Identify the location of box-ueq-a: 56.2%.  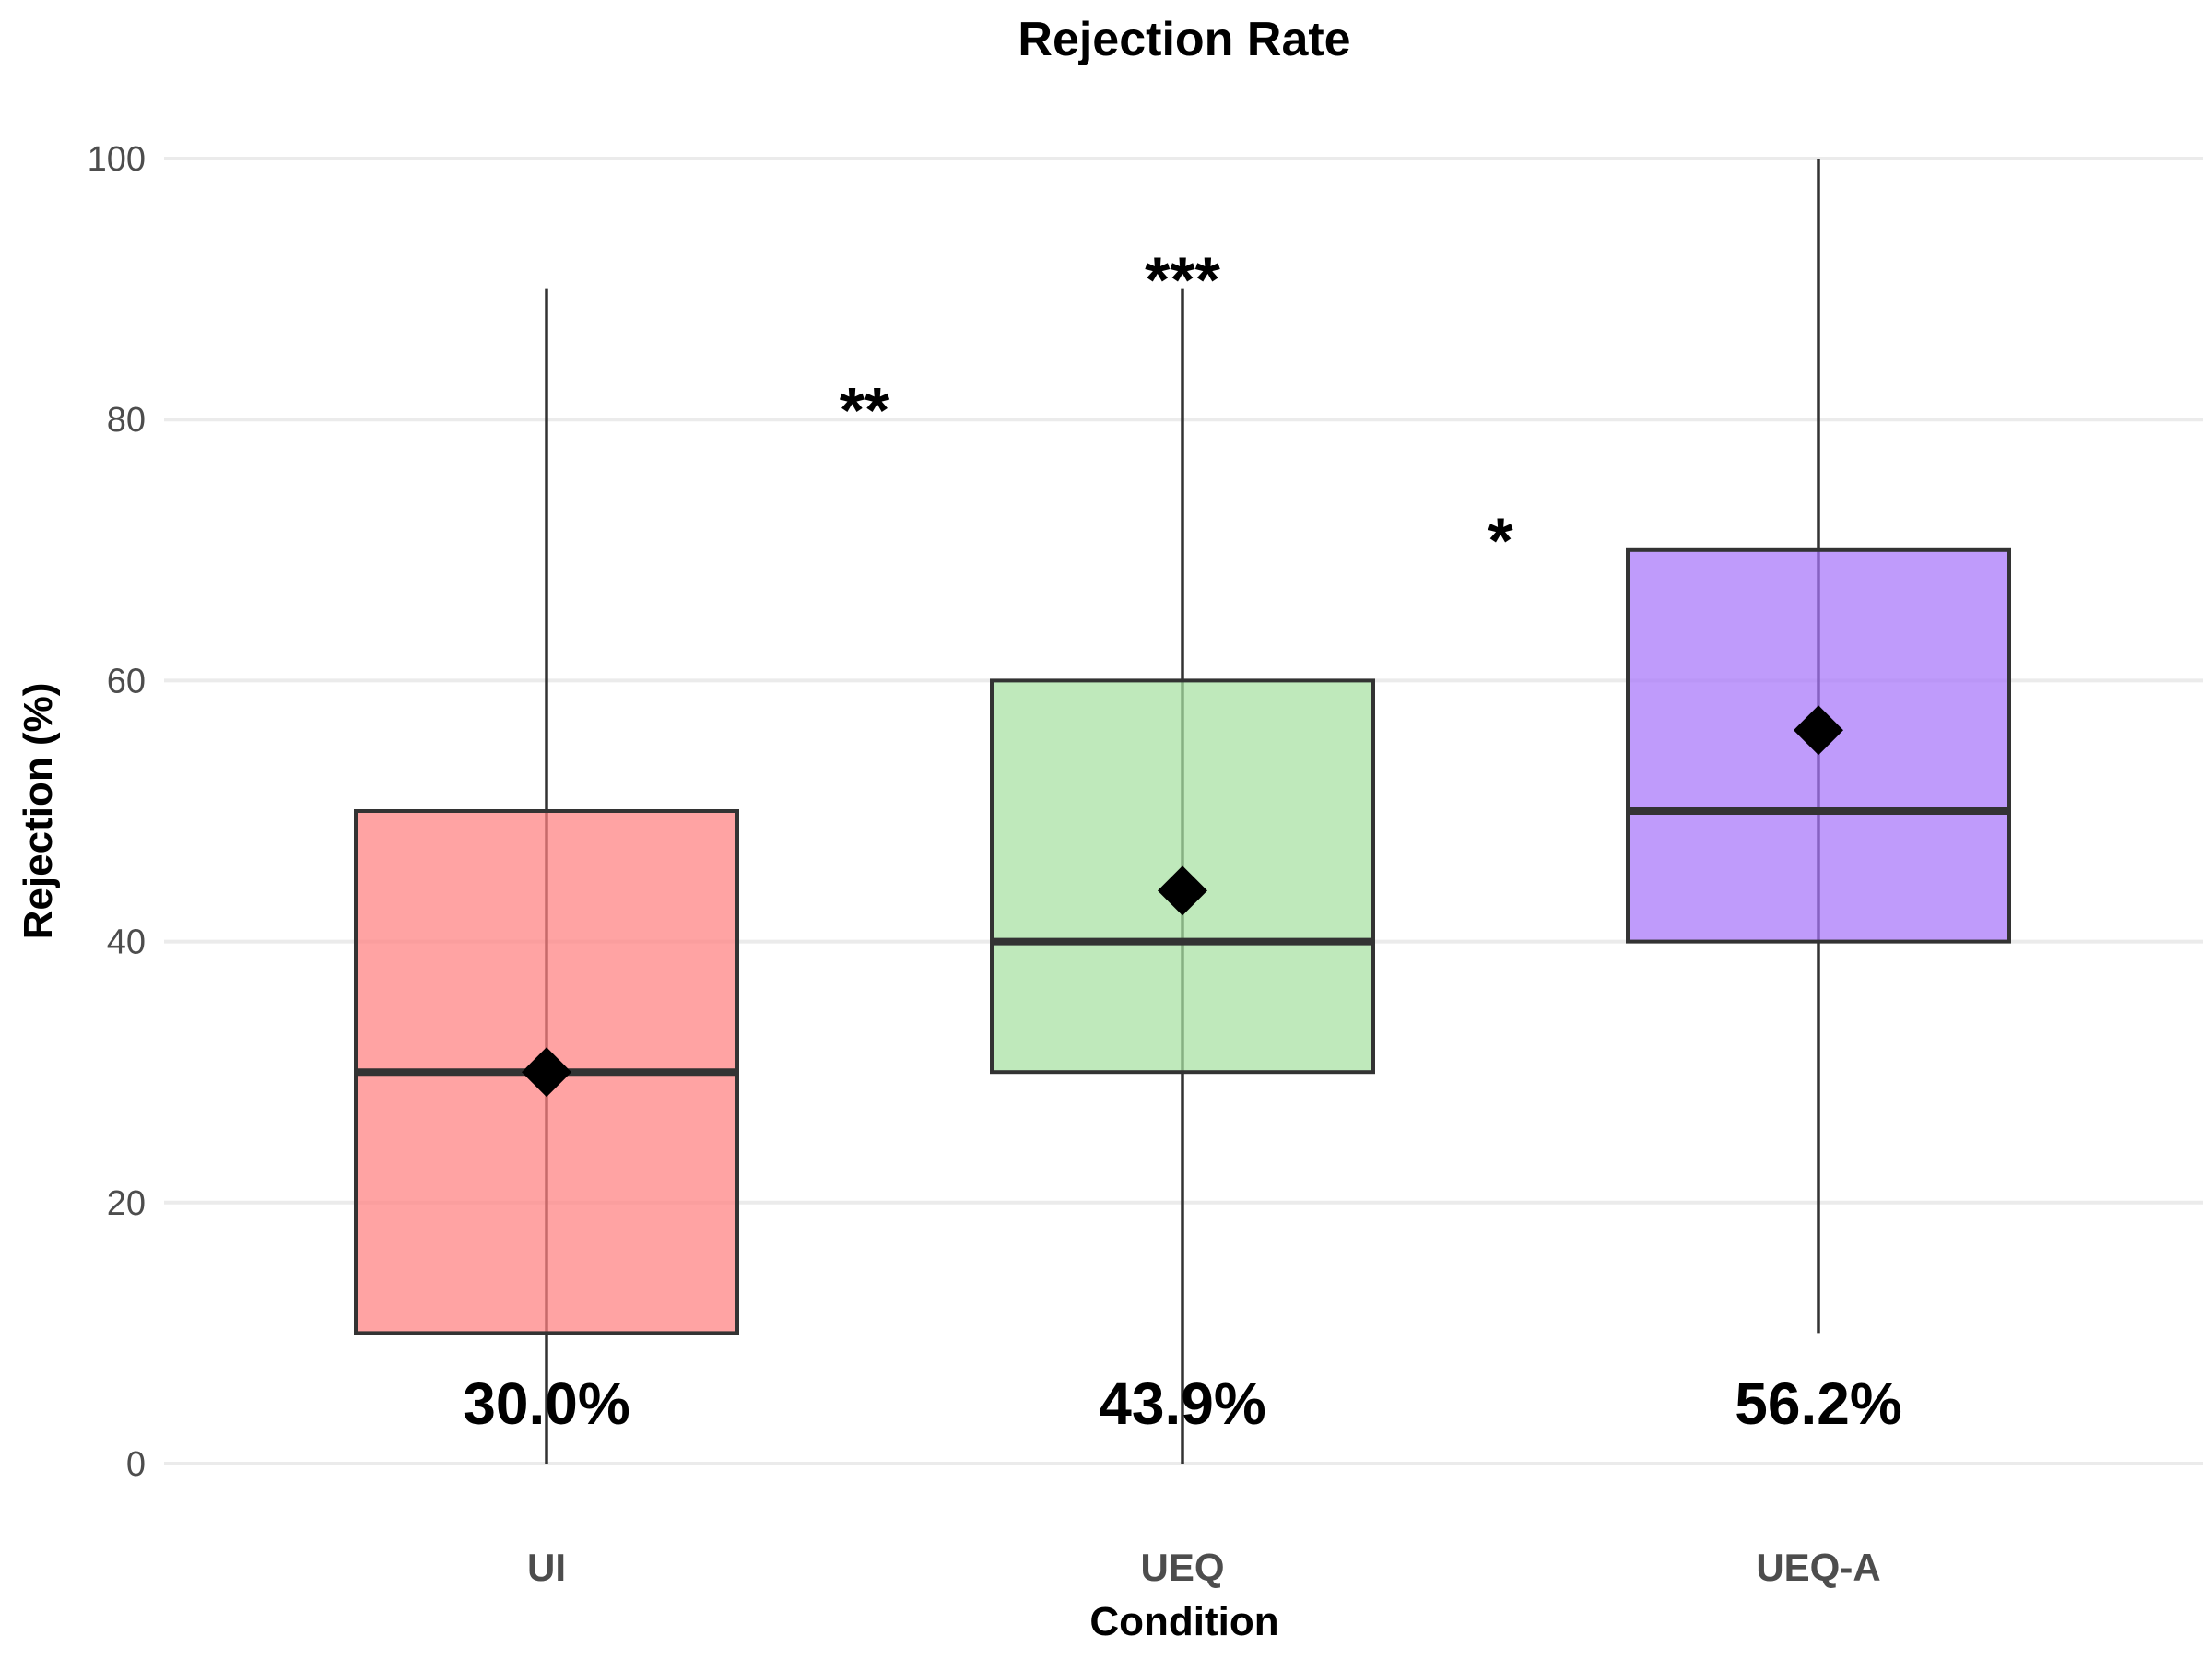
(1818, 798).